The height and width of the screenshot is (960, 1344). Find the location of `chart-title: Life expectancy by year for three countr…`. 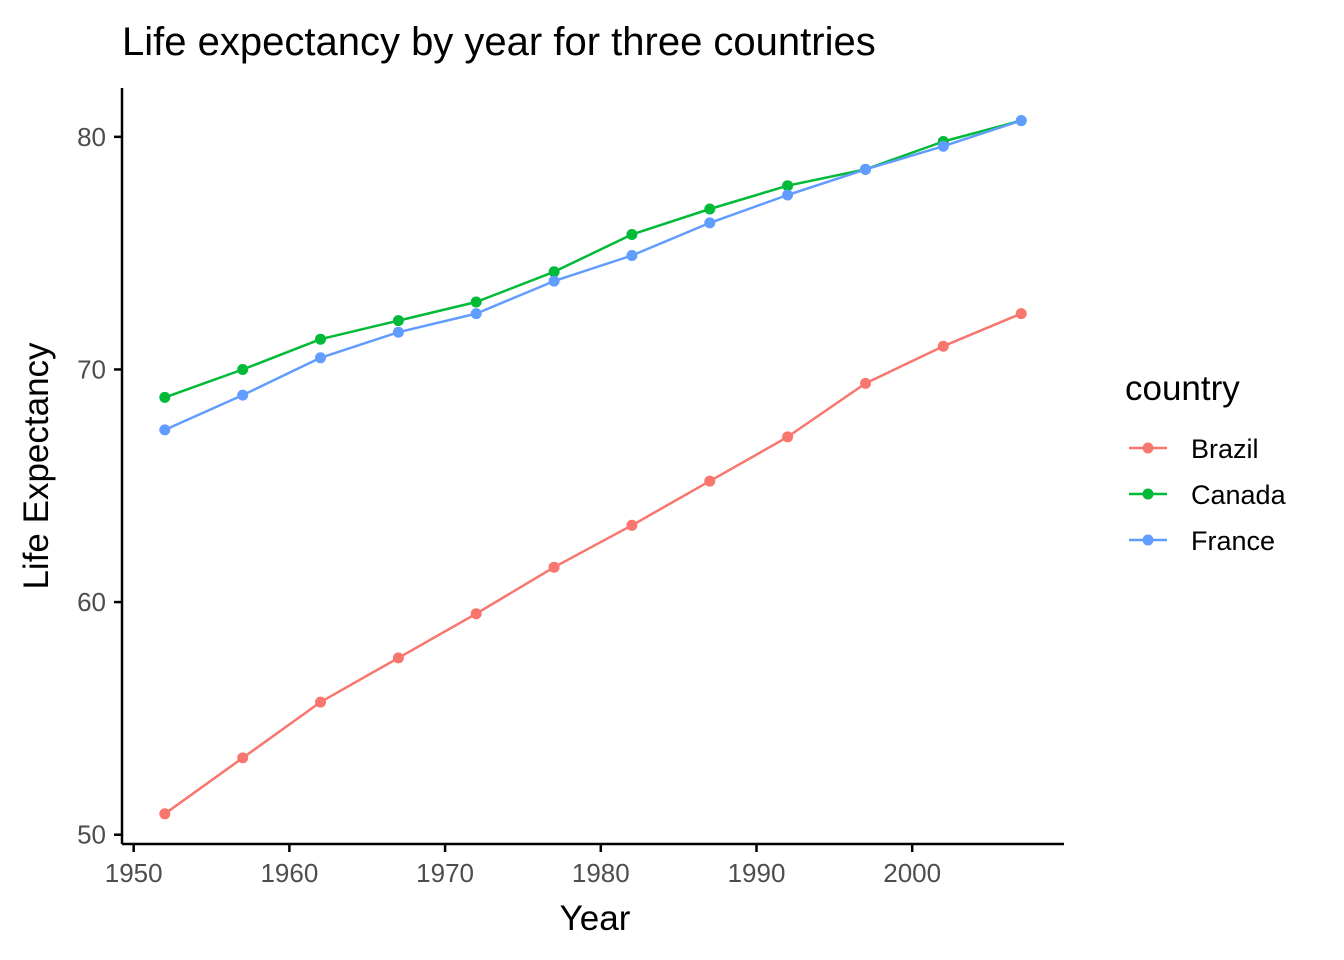

chart-title: Life expectancy by year for three countr… is located at coordinates (499, 42).